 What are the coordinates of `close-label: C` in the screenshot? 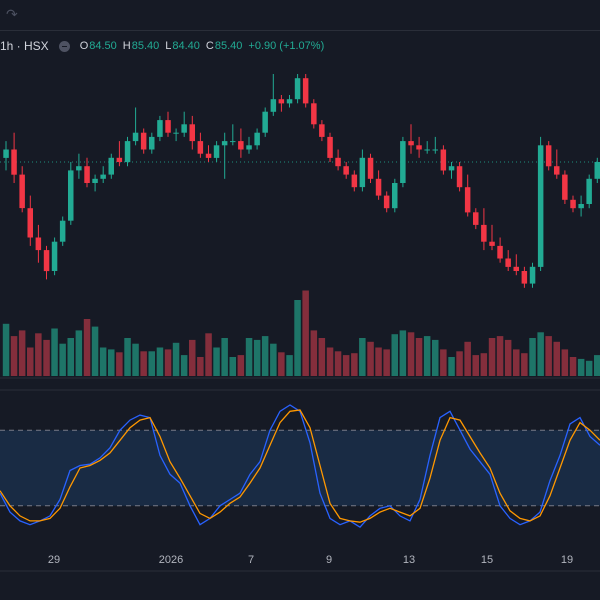 It's located at (209, 46).